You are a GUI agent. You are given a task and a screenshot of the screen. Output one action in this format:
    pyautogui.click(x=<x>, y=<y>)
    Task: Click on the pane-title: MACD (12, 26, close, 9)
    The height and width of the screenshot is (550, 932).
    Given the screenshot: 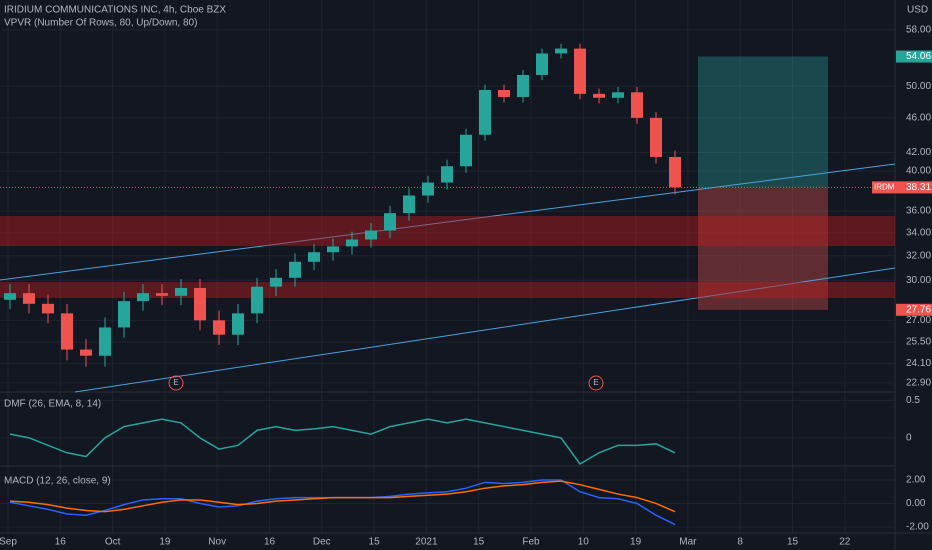 What is the action you would take?
    pyautogui.click(x=57, y=481)
    